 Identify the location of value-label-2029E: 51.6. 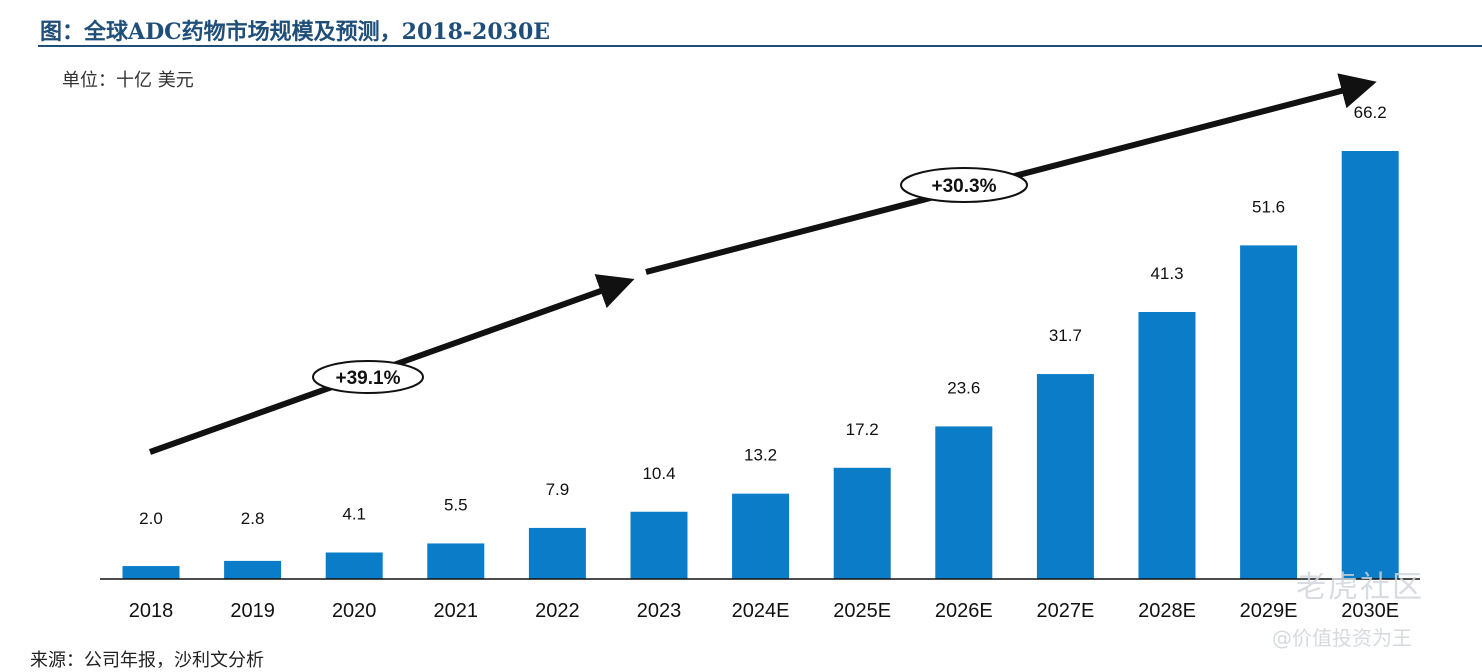
(1268, 206).